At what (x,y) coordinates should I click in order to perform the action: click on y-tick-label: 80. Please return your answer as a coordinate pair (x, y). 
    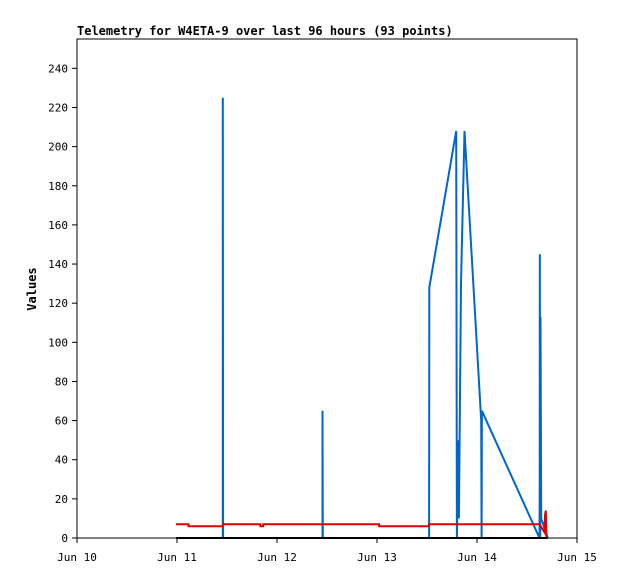
    Looking at the image, I should click on (61, 381).